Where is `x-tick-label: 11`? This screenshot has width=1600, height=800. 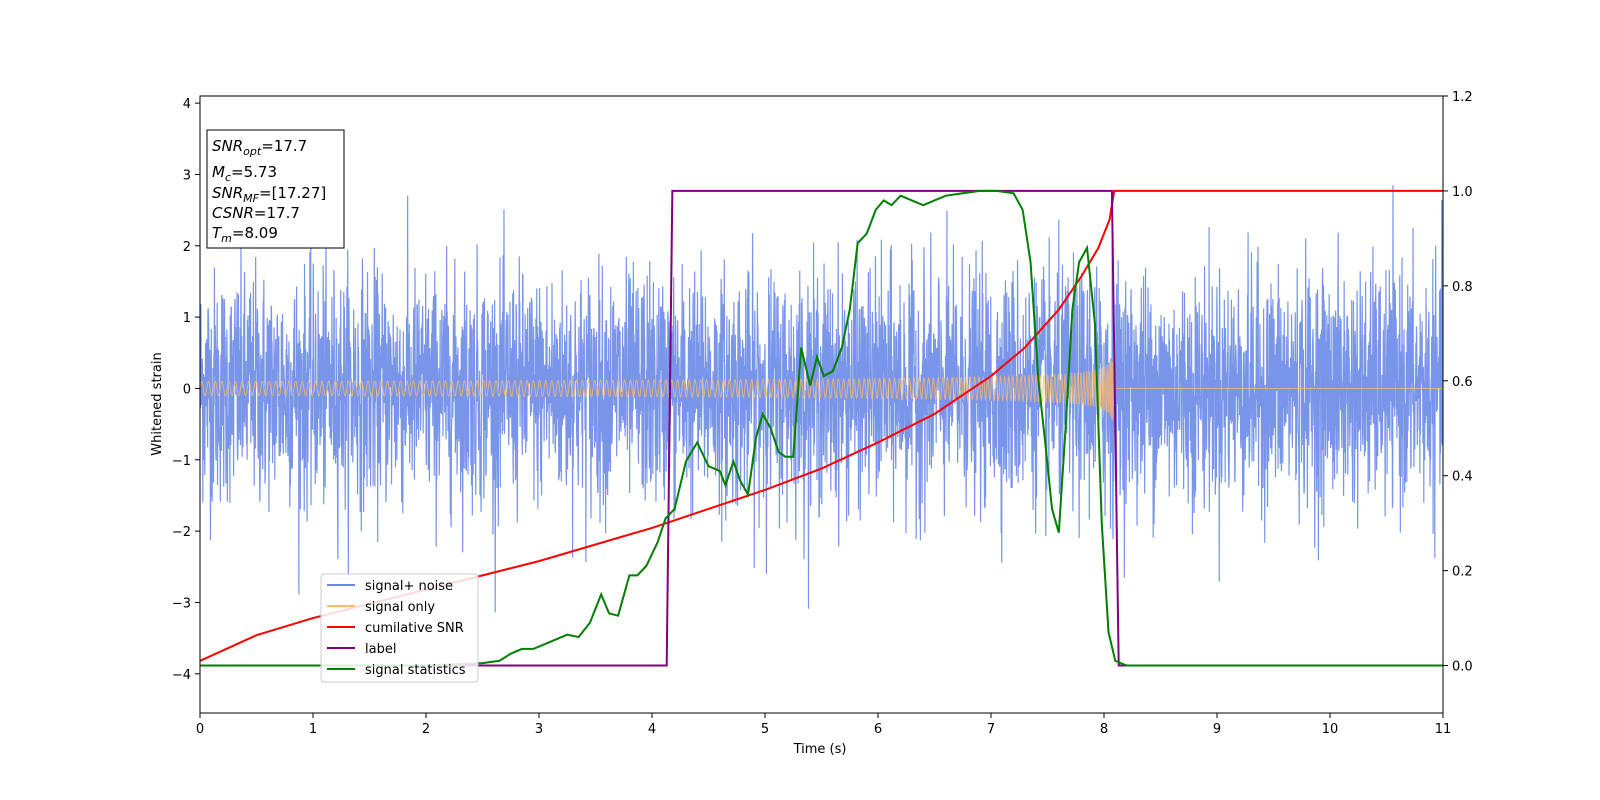 x-tick-label: 11 is located at coordinates (1443, 729).